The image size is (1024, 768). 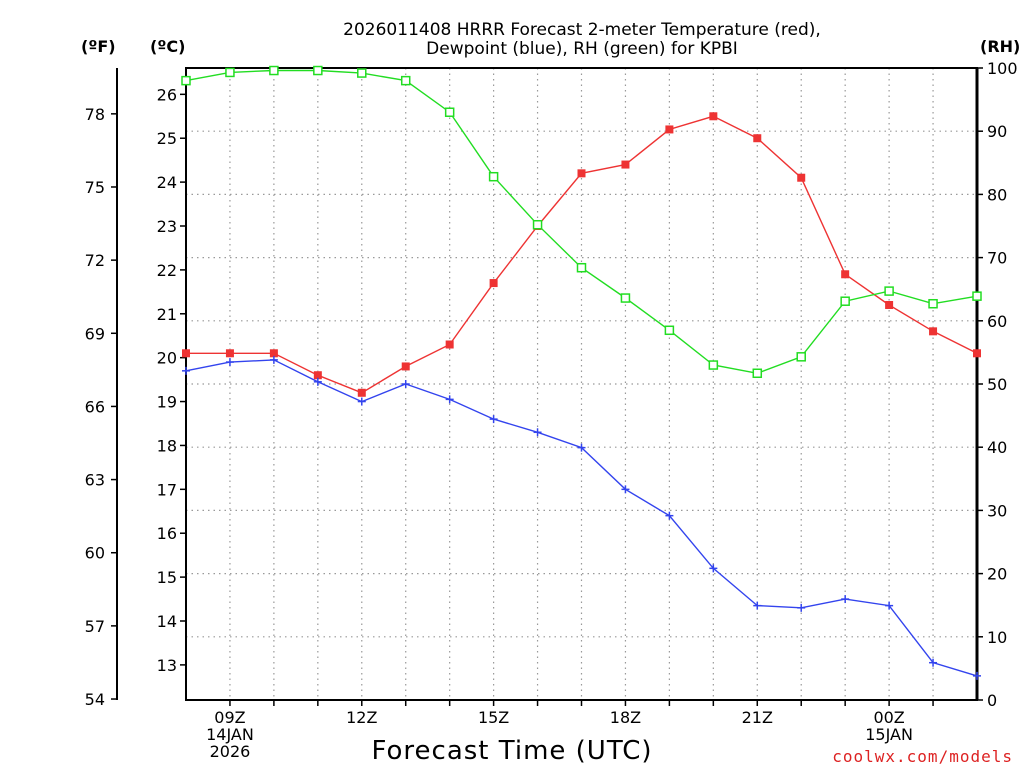 What do you see at coordinates (95, 187) in the screenshot?
I see `fahrenheit-tick-label: 75` at bounding box center [95, 187].